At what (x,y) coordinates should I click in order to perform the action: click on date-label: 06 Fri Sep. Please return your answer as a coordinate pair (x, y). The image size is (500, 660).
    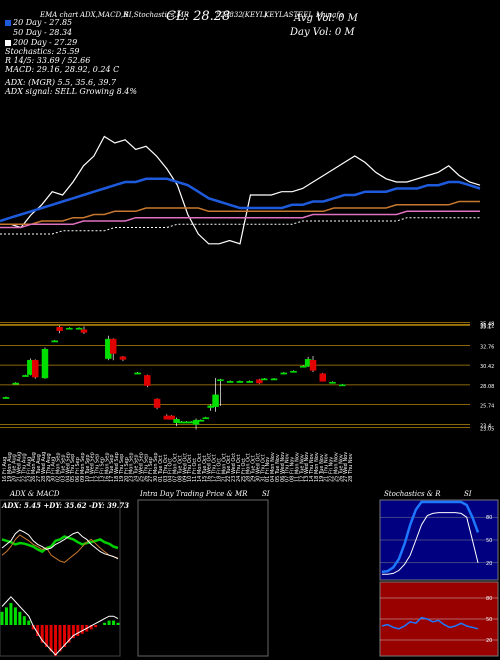
    Looking at the image, I should click on (78, 469).